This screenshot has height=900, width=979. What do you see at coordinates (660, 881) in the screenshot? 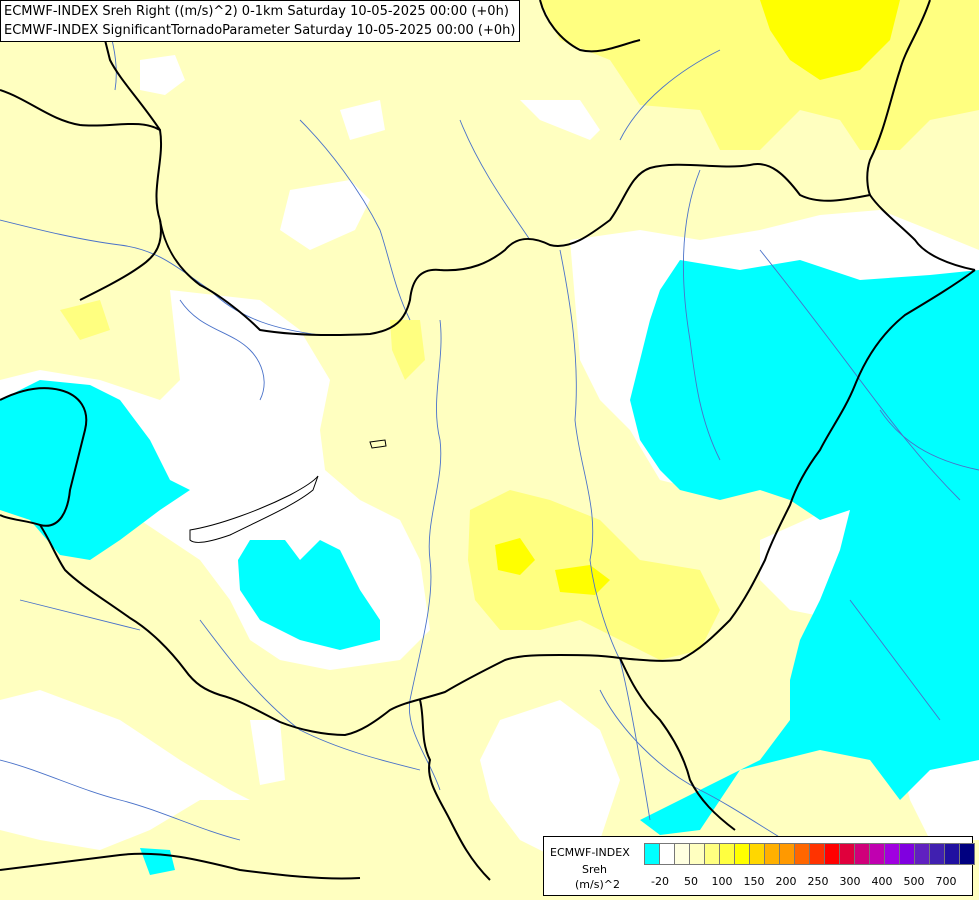
I see `legend-tick-label: -20` at bounding box center [660, 881].